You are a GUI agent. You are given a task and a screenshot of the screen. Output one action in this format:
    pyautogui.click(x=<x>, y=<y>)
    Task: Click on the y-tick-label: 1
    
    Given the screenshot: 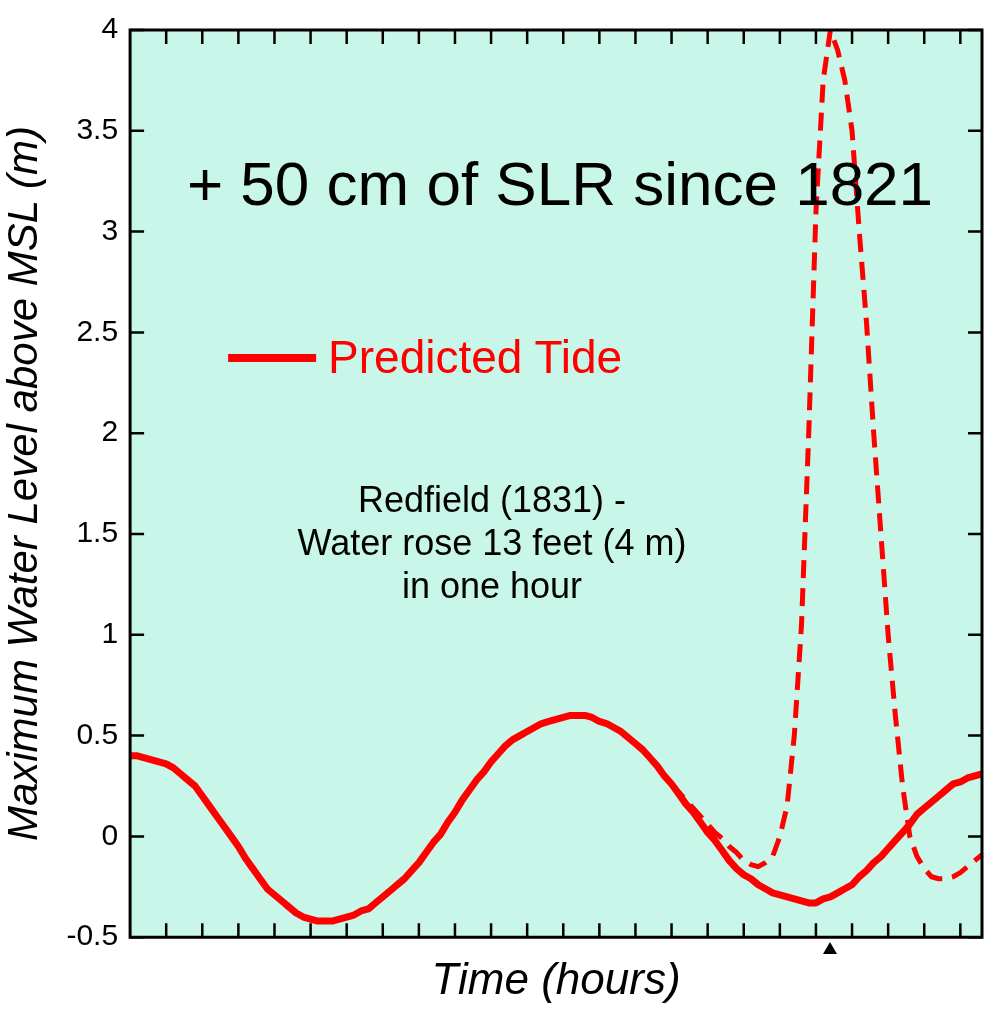 What is the action you would take?
    pyautogui.click(x=110, y=633)
    